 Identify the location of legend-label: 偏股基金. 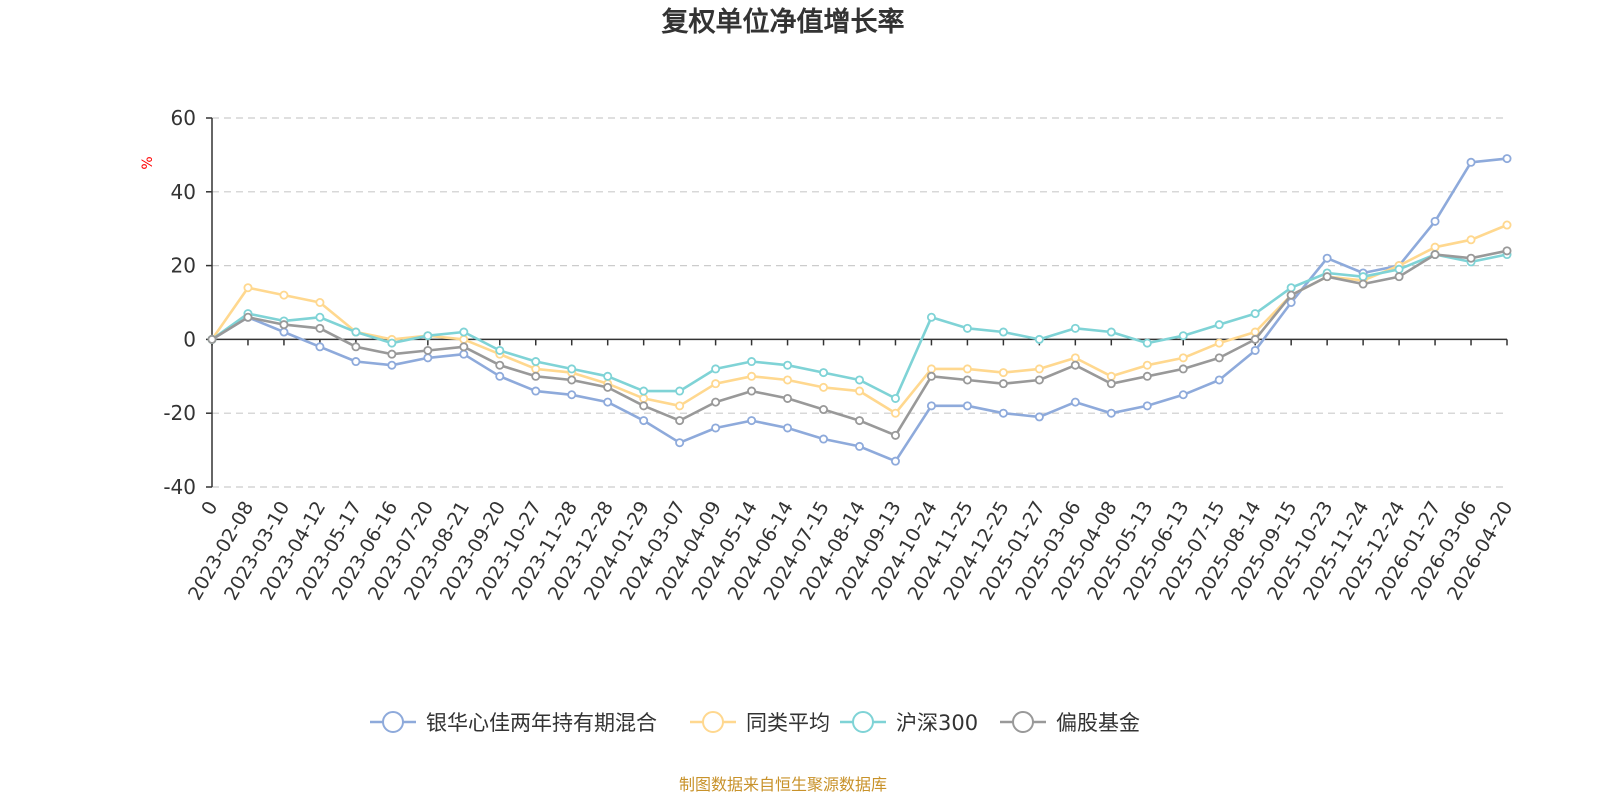
(1098, 723).